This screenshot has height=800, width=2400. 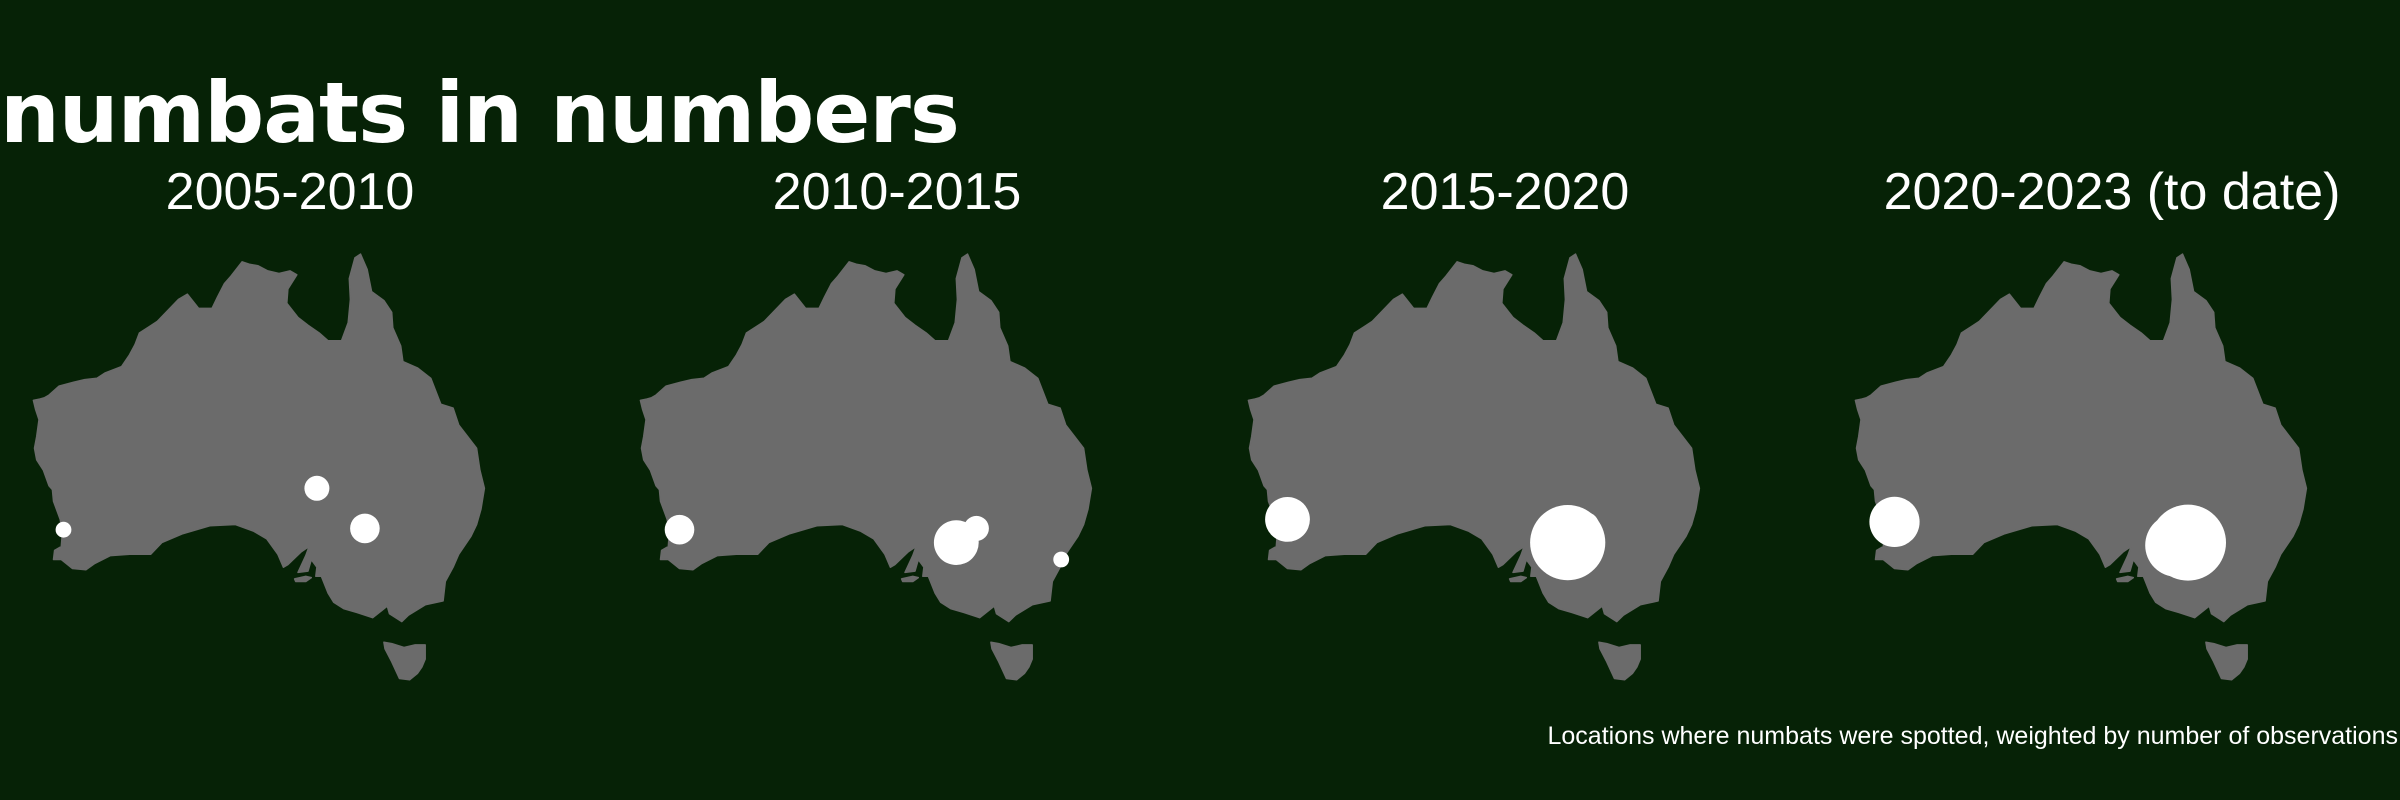 I want to click on panel-title-2020-2023: 2020-2023 (to date), so click(x=2112, y=192).